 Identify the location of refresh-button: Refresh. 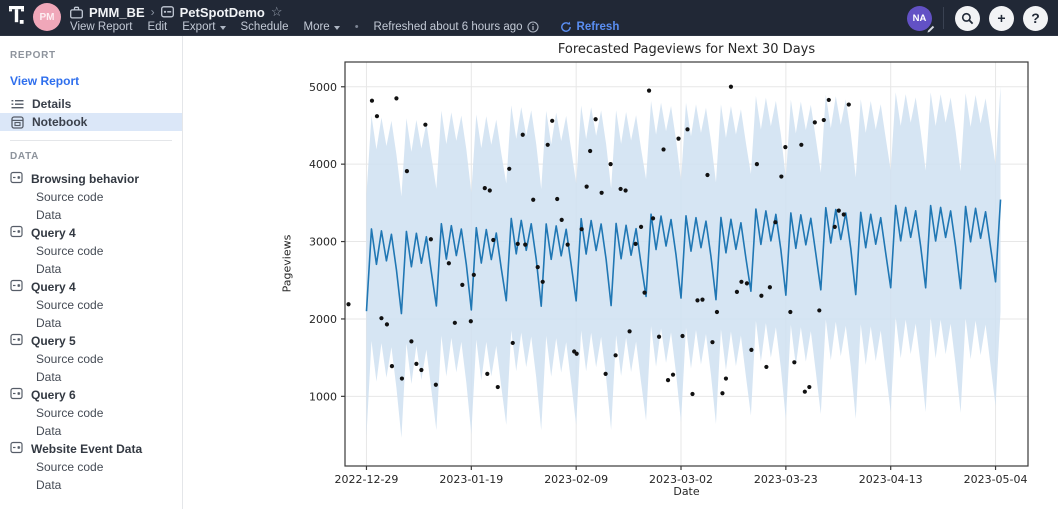
(590, 27).